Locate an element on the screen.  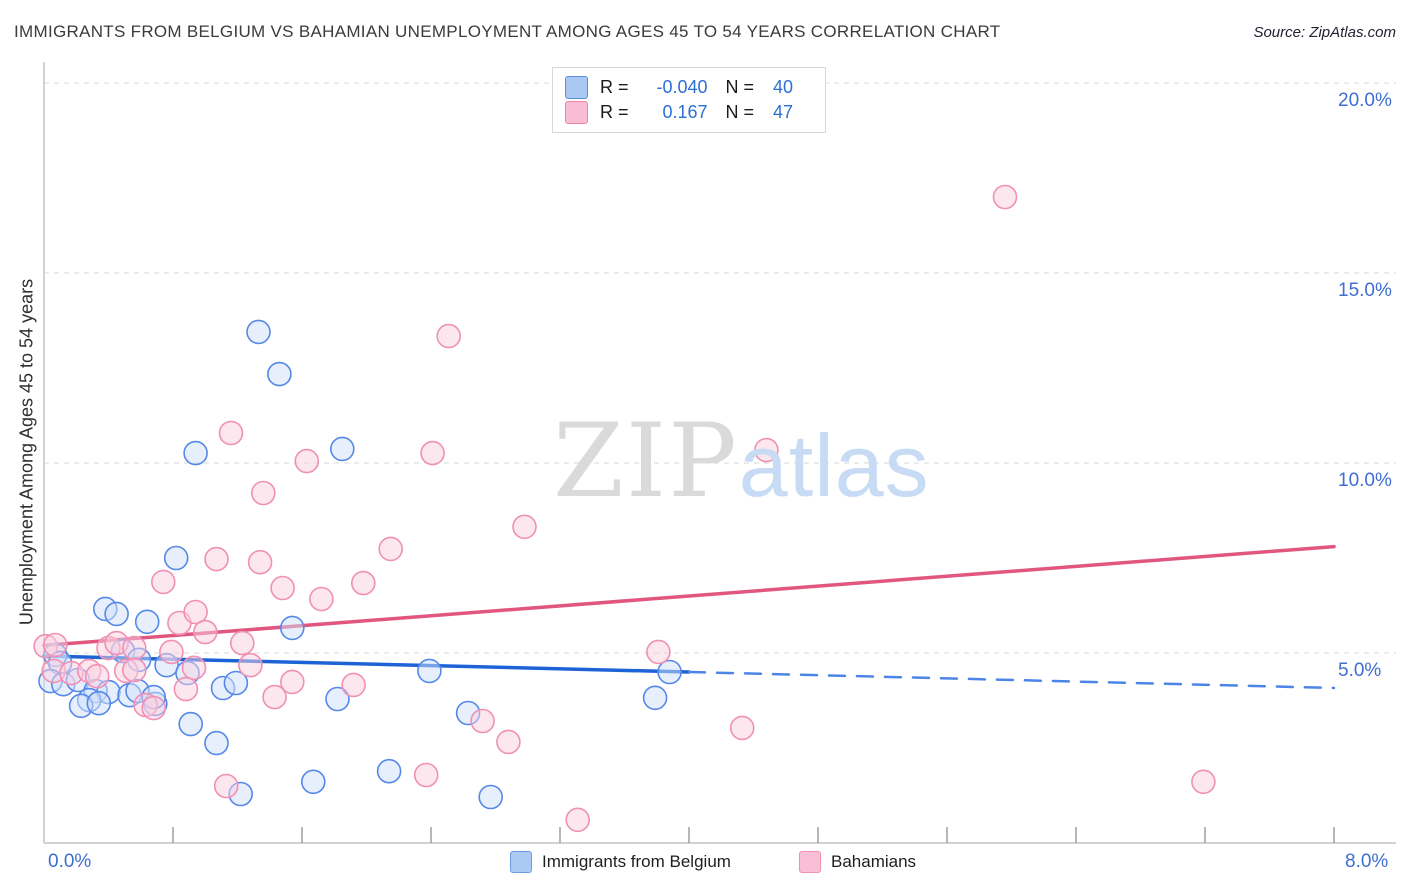
correlation-stats-box: R = -0.040 N = 40 R = 0.167 N = 47 is located at coordinates (689, 100).